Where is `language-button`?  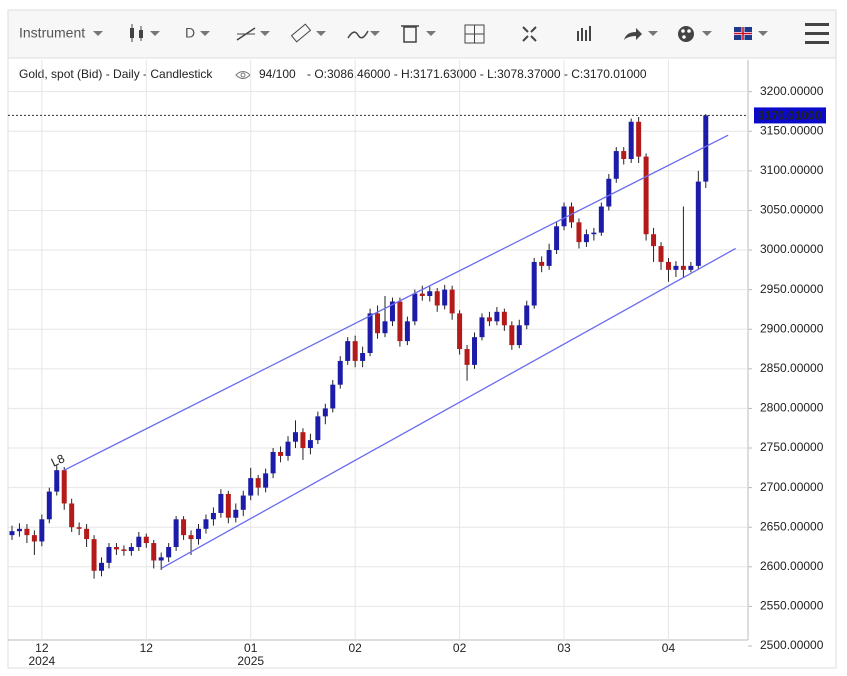
language-button is located at coordinates (751, 33).